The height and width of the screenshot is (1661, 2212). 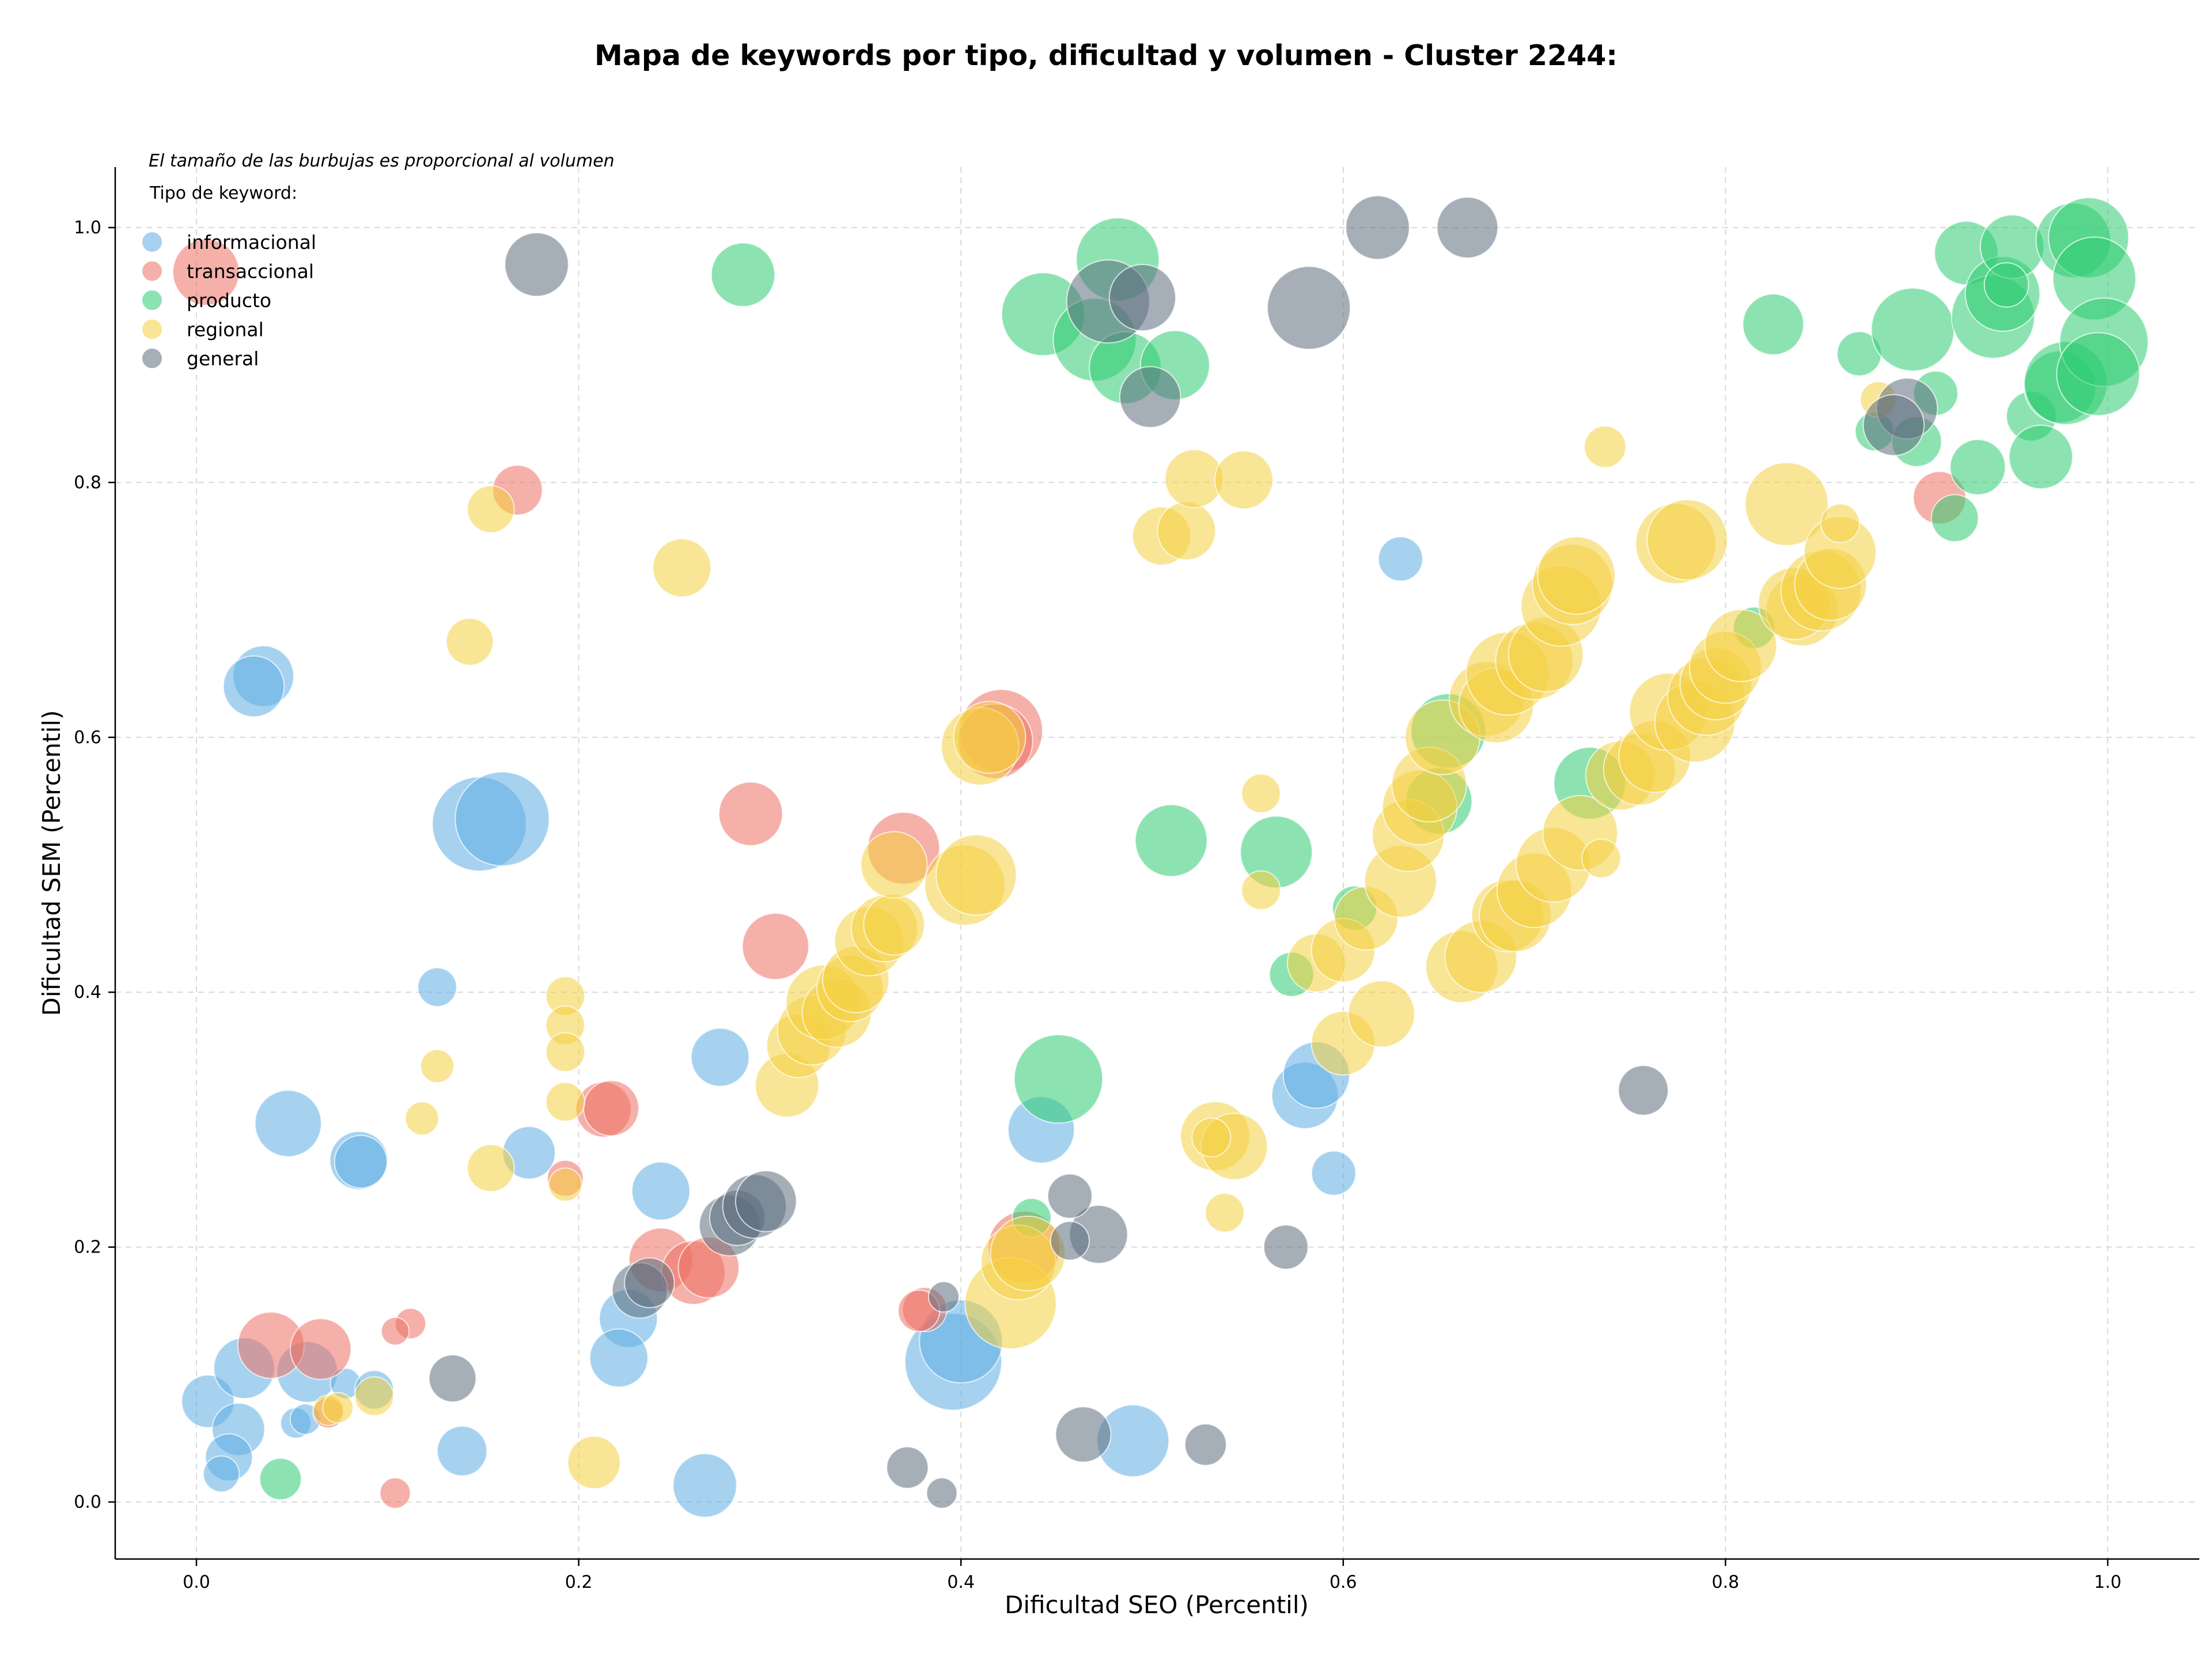 I want to click on y-tick-label: 0.4, so click(x=87, y=992).